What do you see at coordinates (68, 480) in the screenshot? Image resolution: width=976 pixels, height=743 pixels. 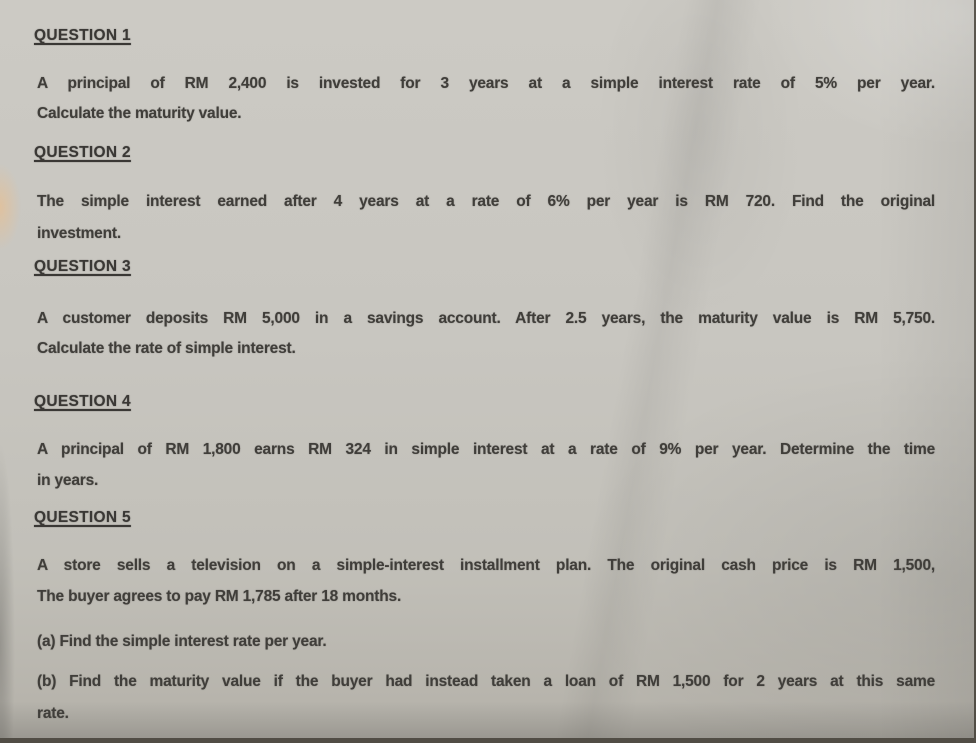 I see `question-4-text-line-2: in years.` at bounding box center [68, 480].